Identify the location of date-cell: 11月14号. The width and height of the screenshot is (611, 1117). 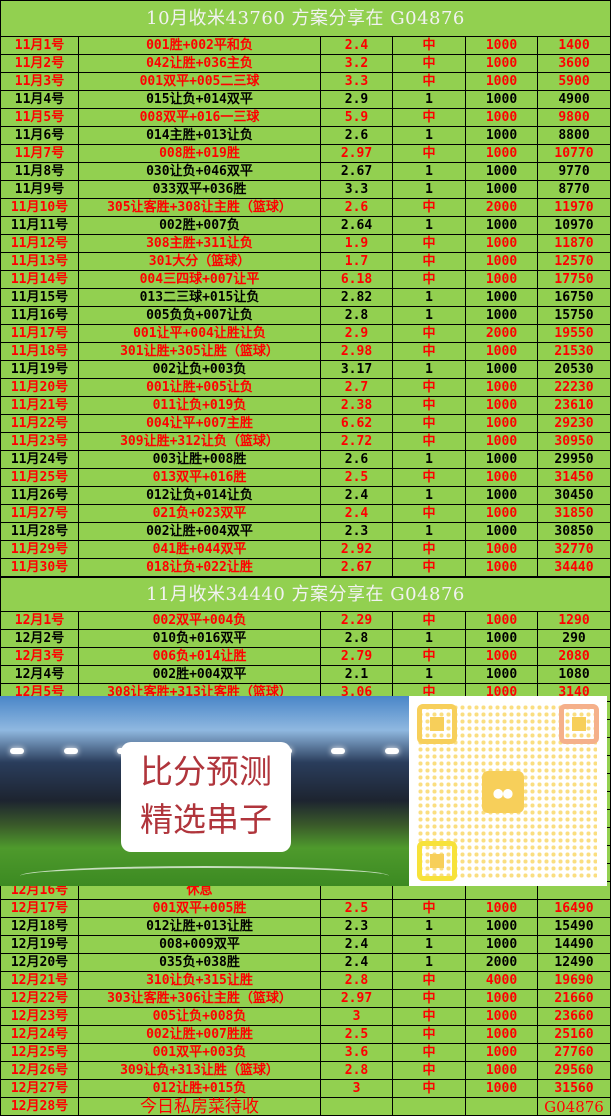
(39, 279).